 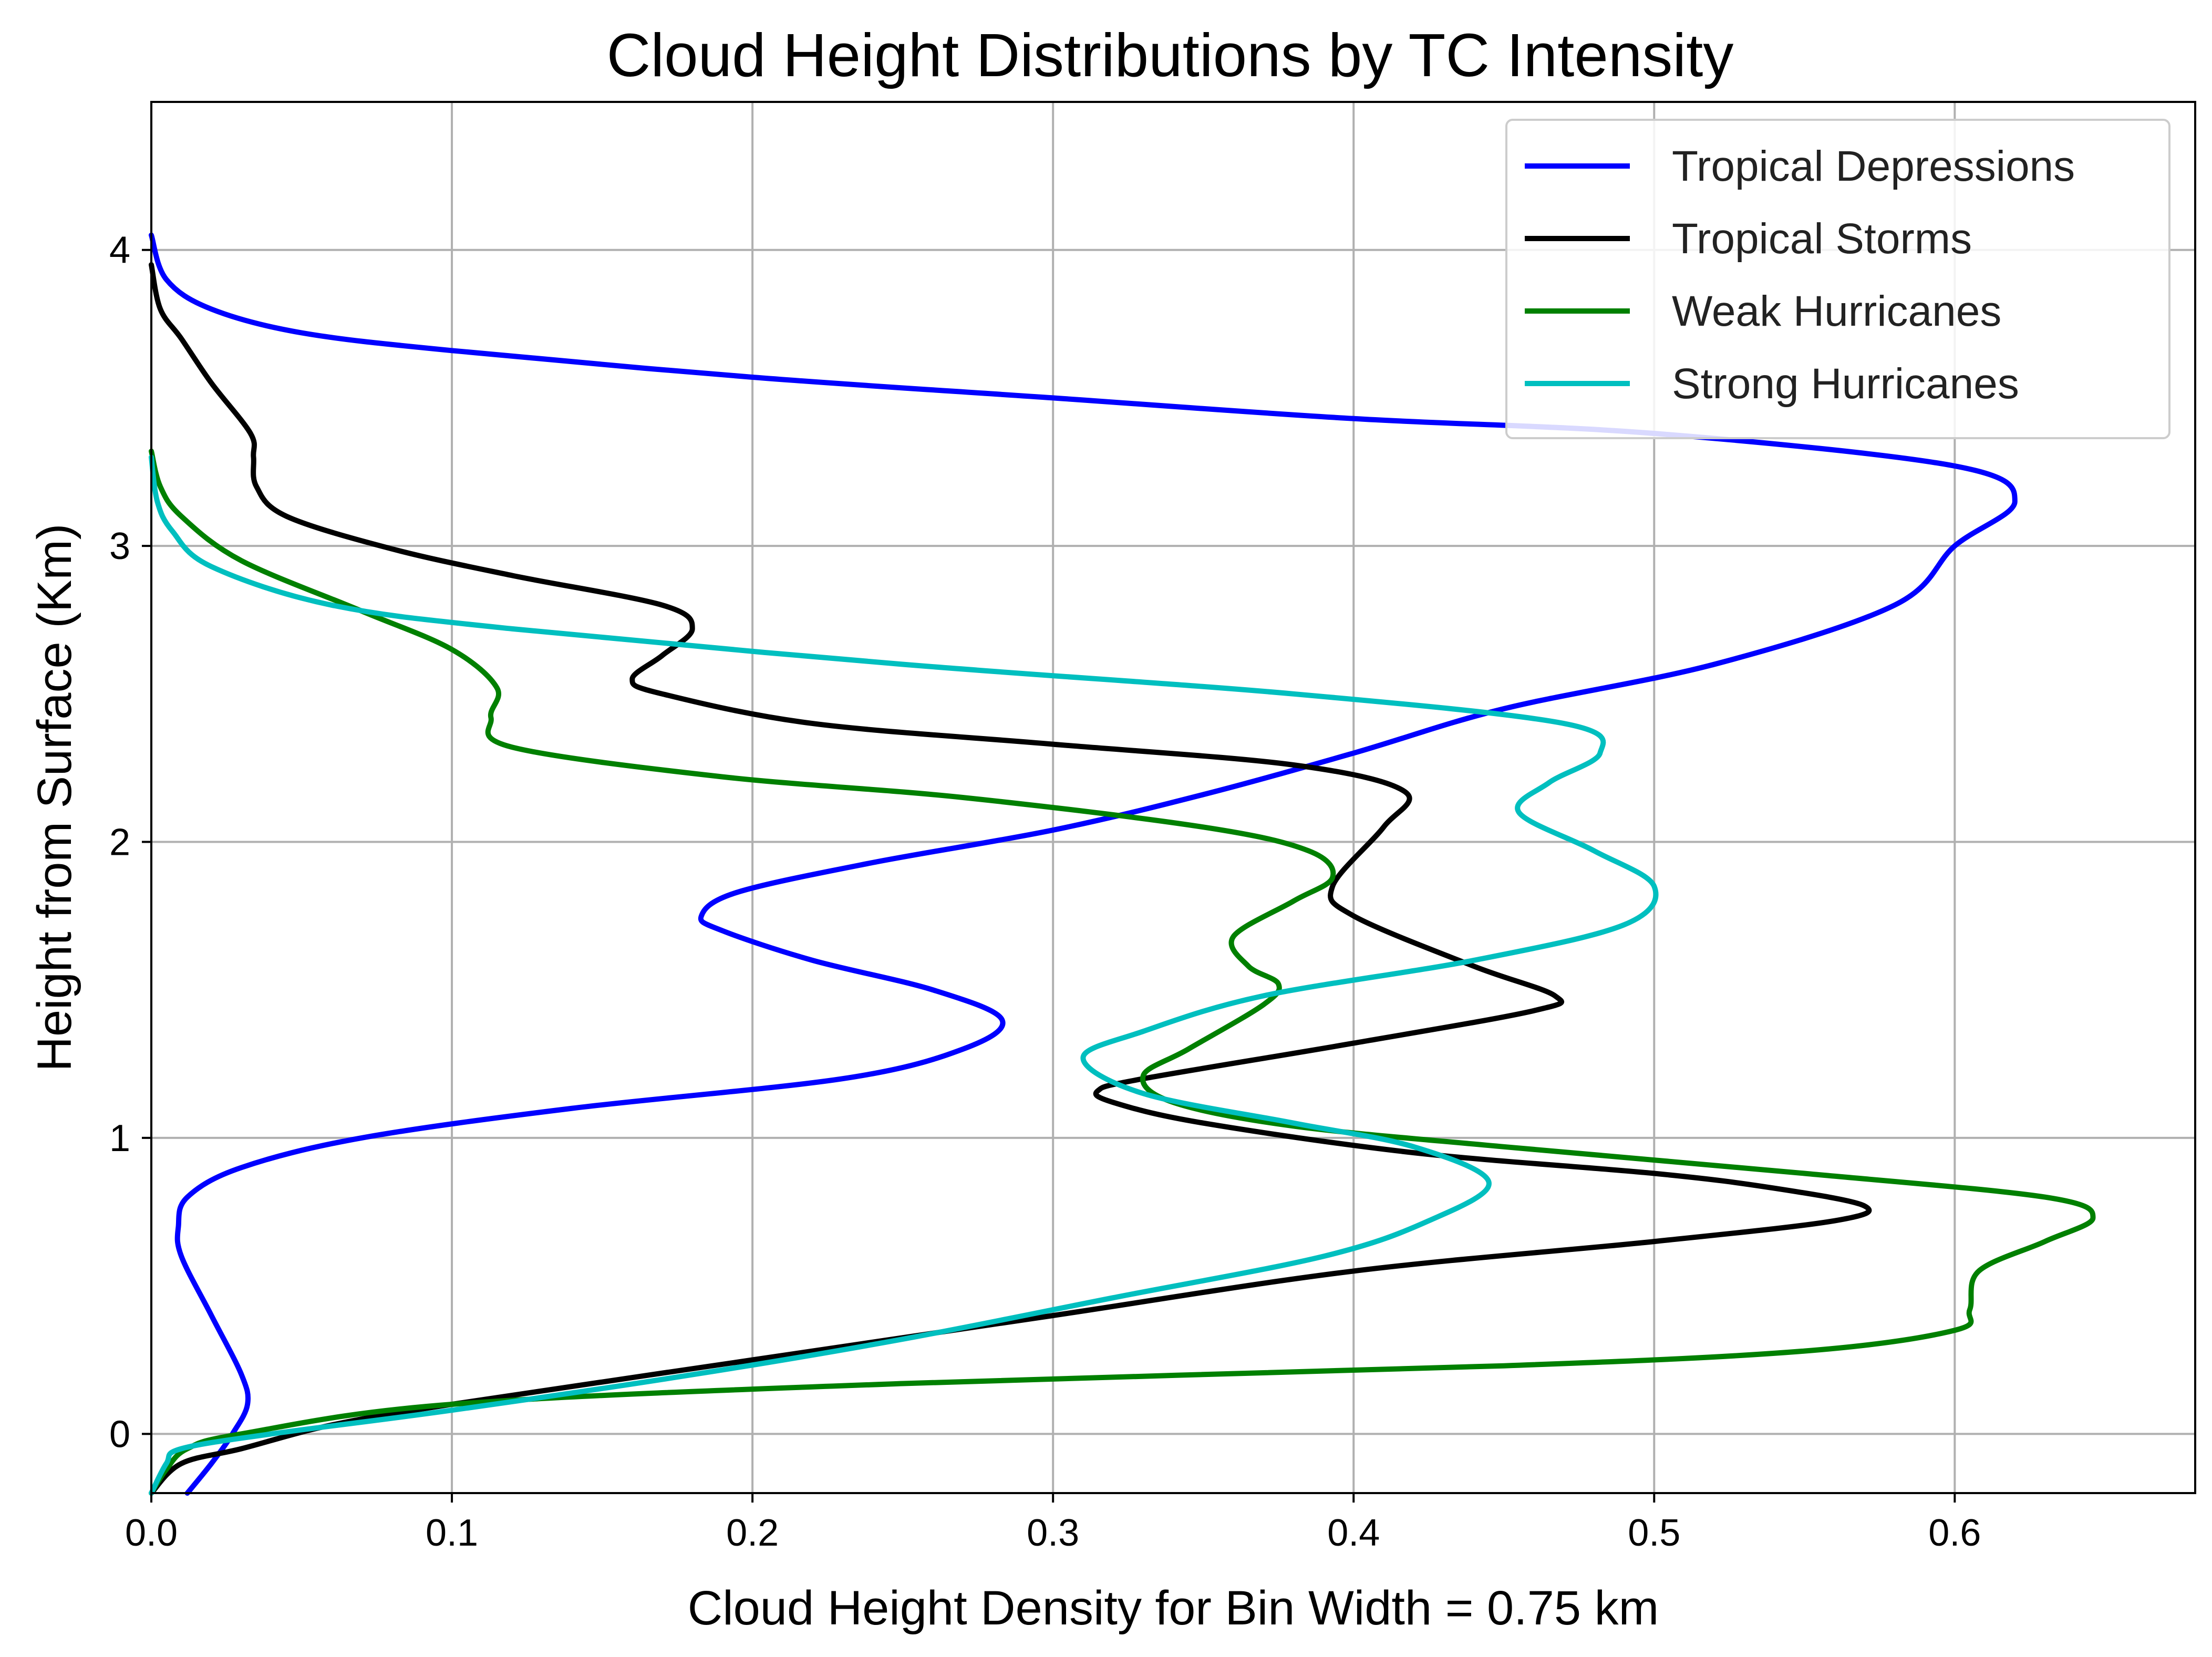 I want to click on x-tick-label: 0.0, so click(x=151, y=1533).